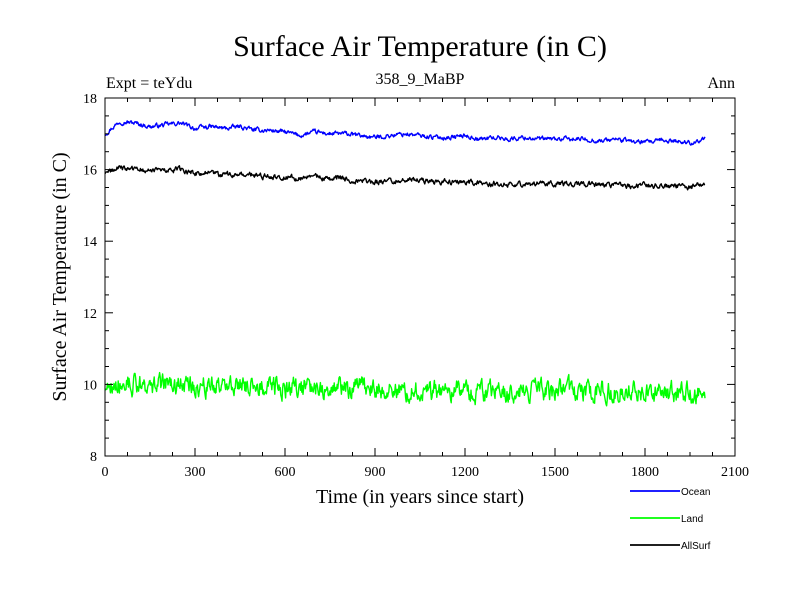  Describe the element at coordinates (420, 79) in the screenshot. I see `subtitle-period: 358_9_MaBP` at that location.